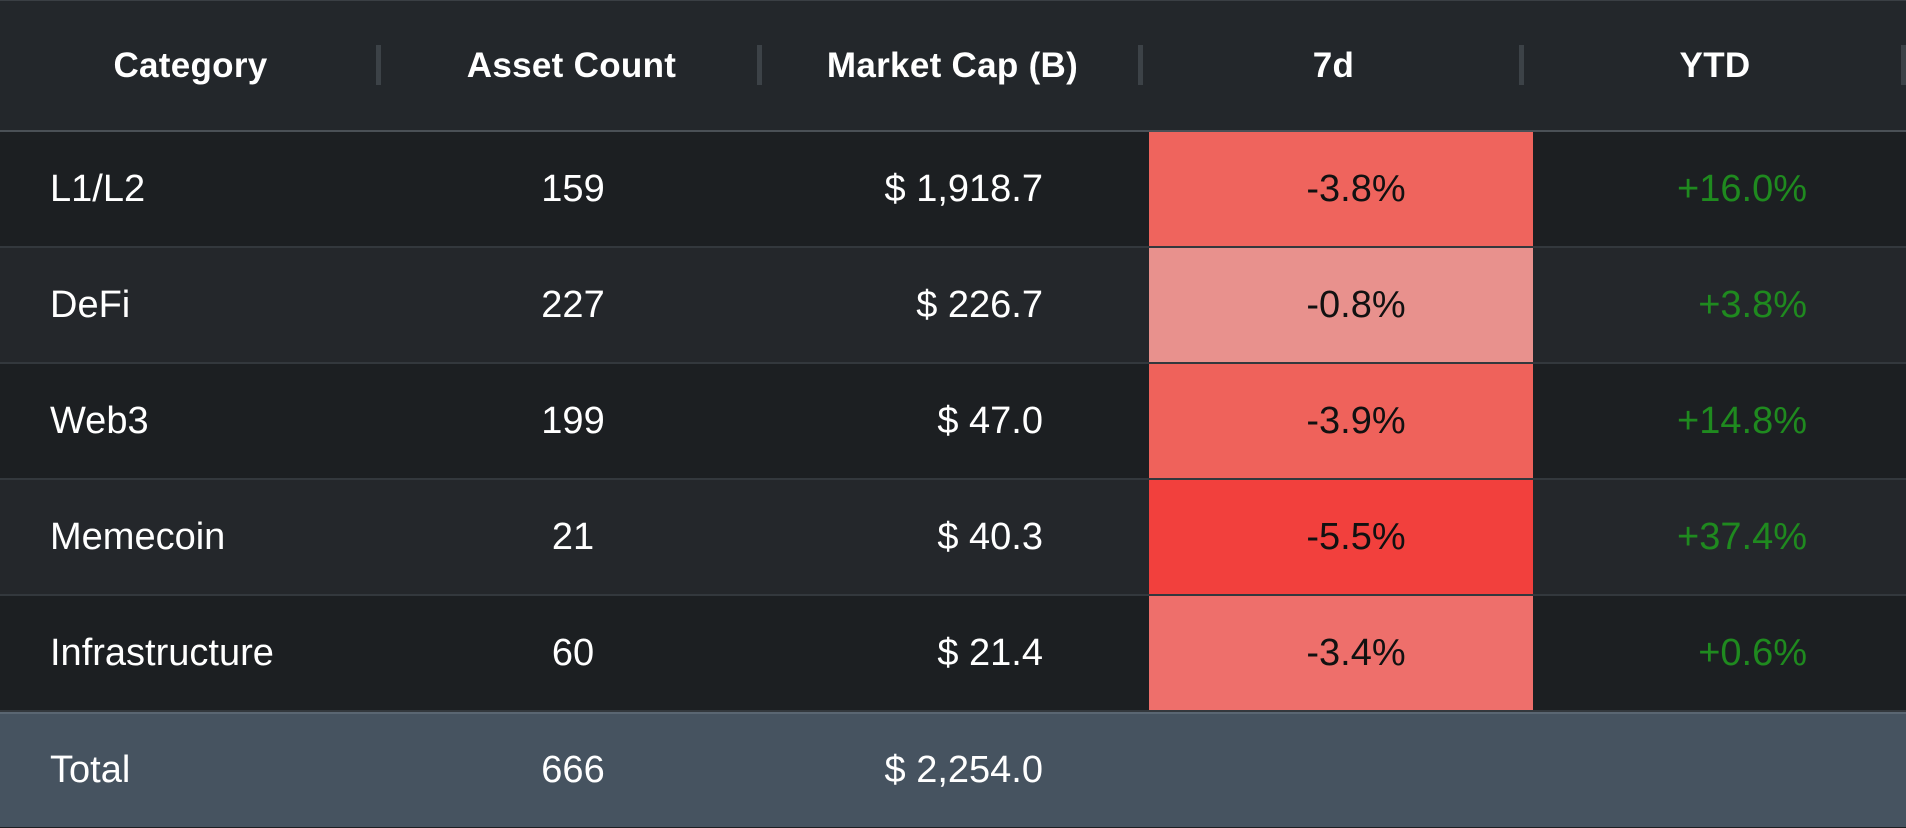 The height and width of the screenshot is (828, 1906). I want to click on header-category-label: Category, so click(190, 65).